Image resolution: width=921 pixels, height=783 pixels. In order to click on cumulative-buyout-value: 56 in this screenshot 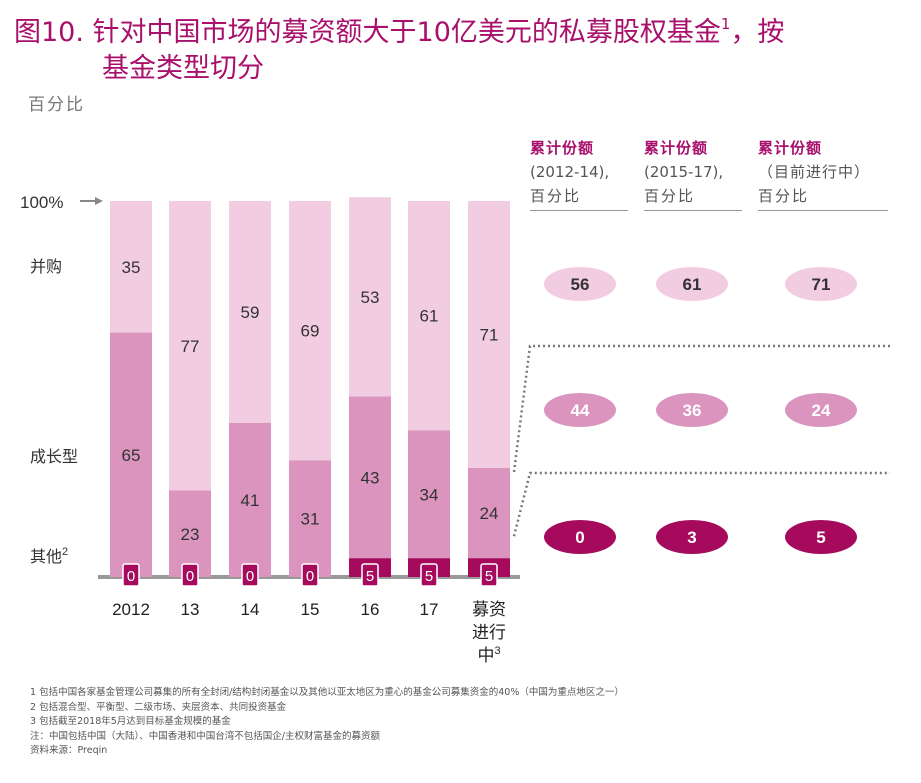, I will do `click(580, 284)`.